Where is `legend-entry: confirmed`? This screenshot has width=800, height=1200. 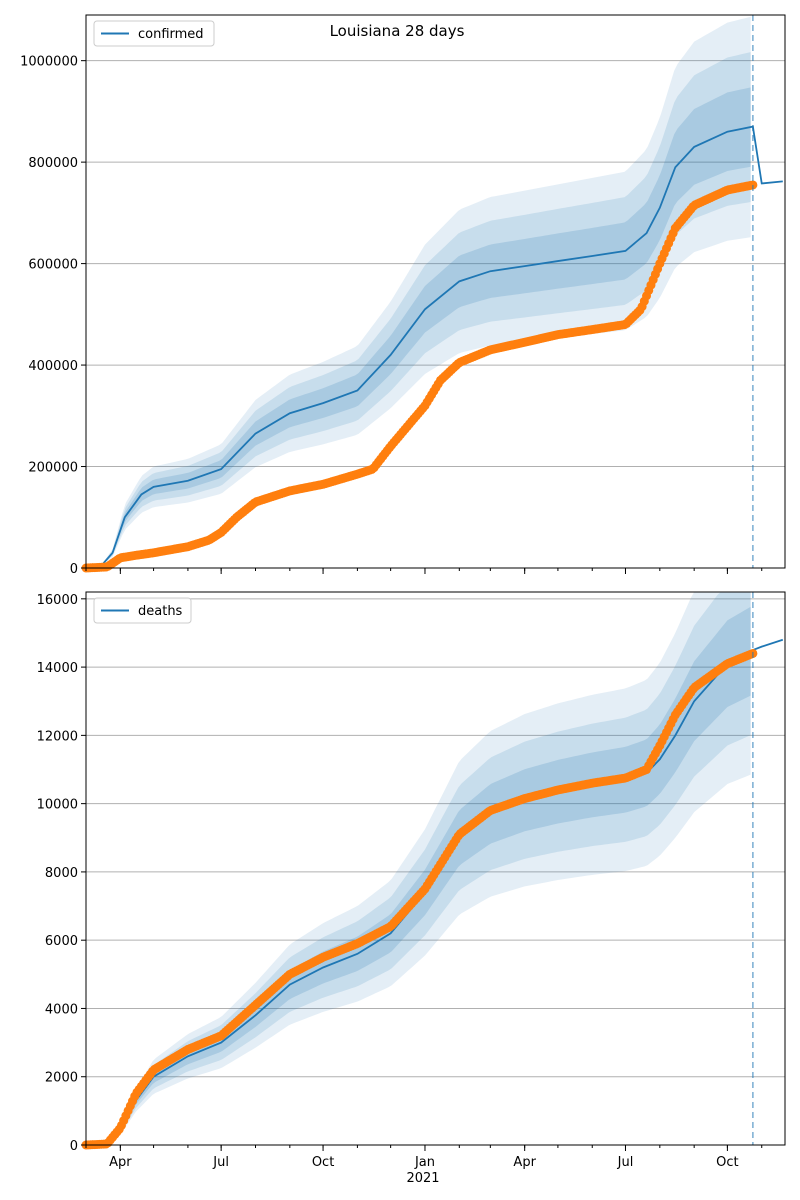 legend-entry: confirmed is located at coordinates (171, 34).